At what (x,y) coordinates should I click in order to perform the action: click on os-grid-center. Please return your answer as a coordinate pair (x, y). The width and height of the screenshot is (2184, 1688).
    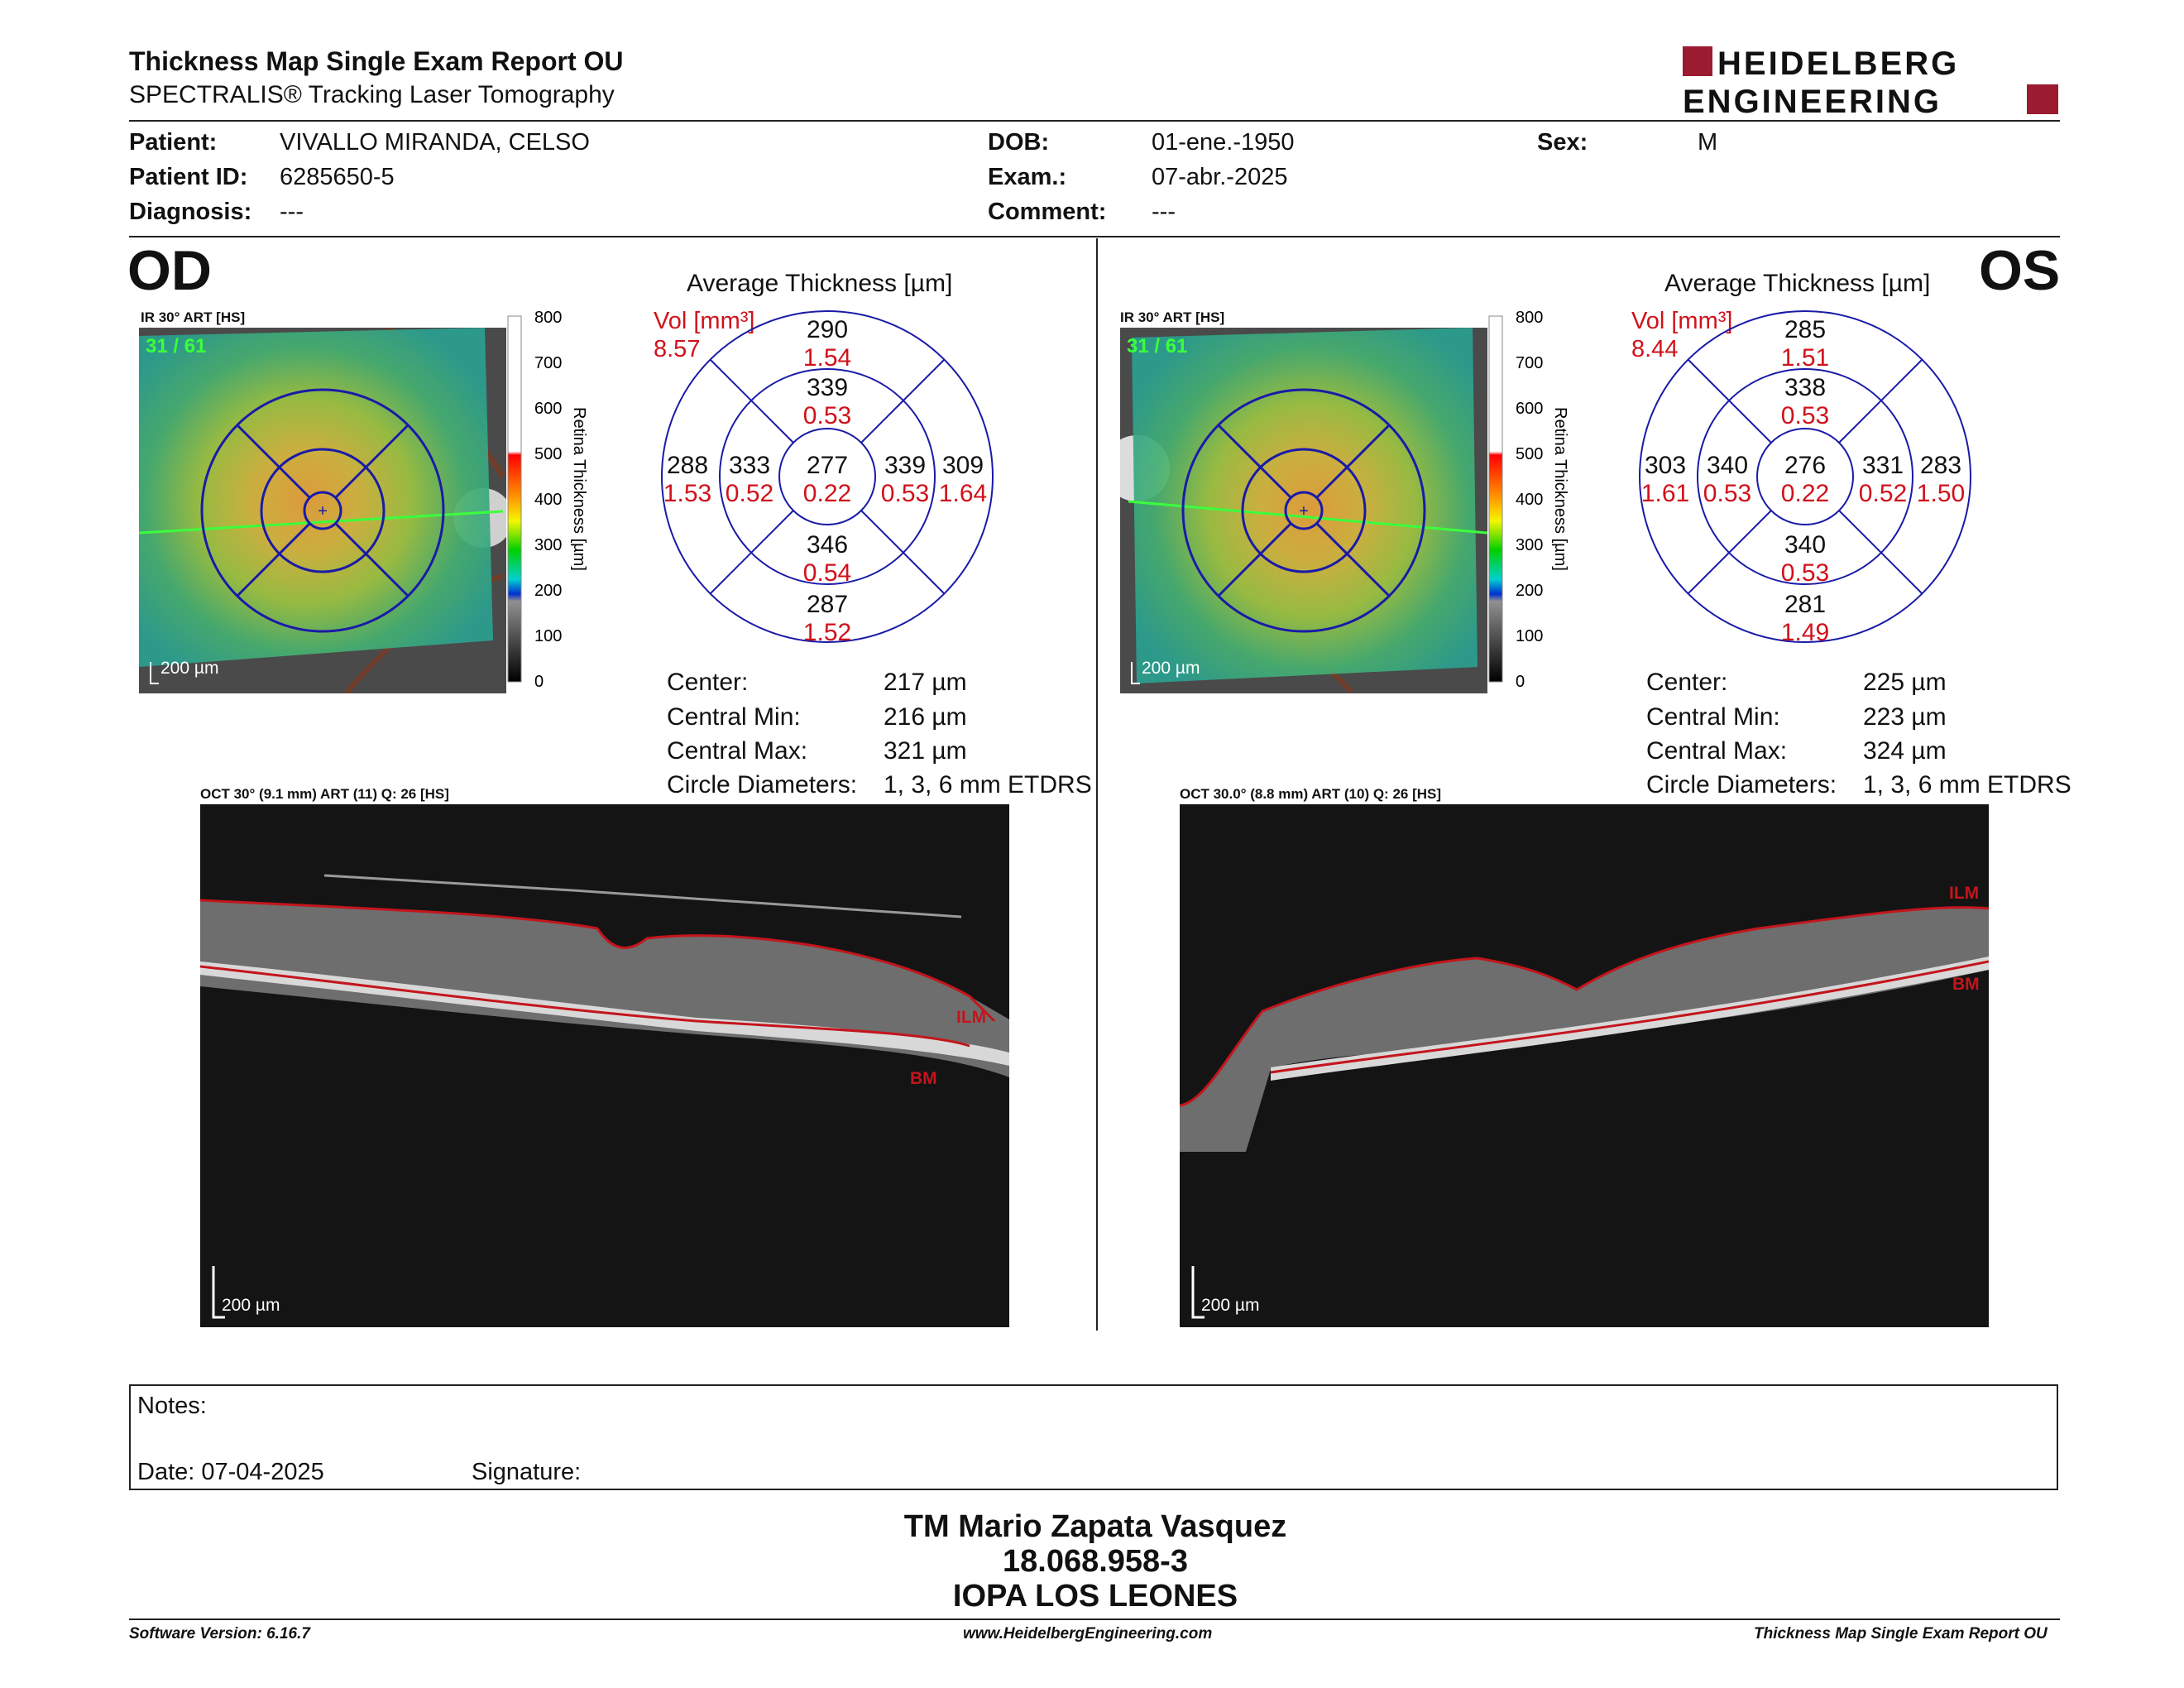
    Looking at the image, I should click on (1805, 476).